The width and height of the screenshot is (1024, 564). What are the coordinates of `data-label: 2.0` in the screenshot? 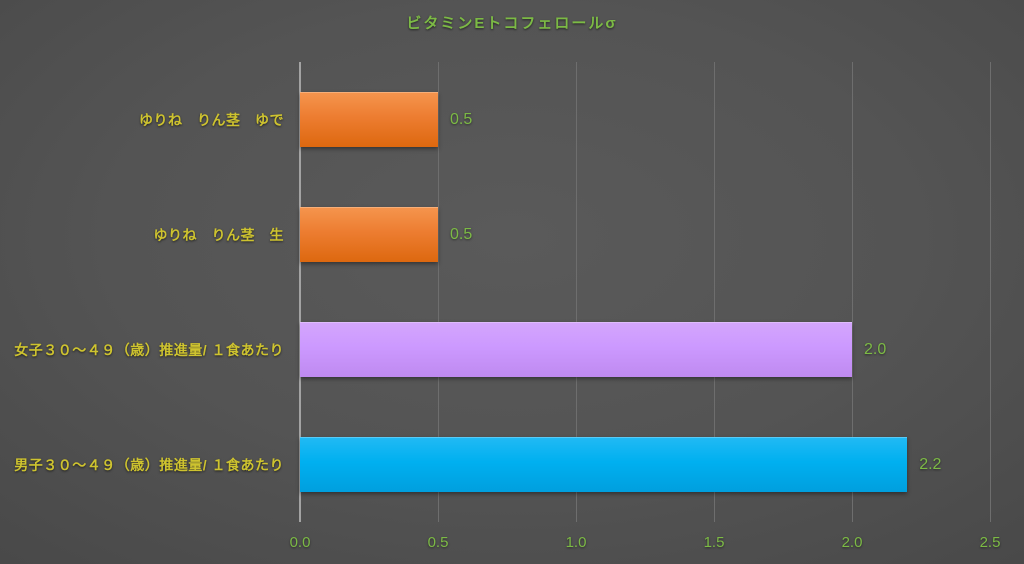 It's located at (875, 349).